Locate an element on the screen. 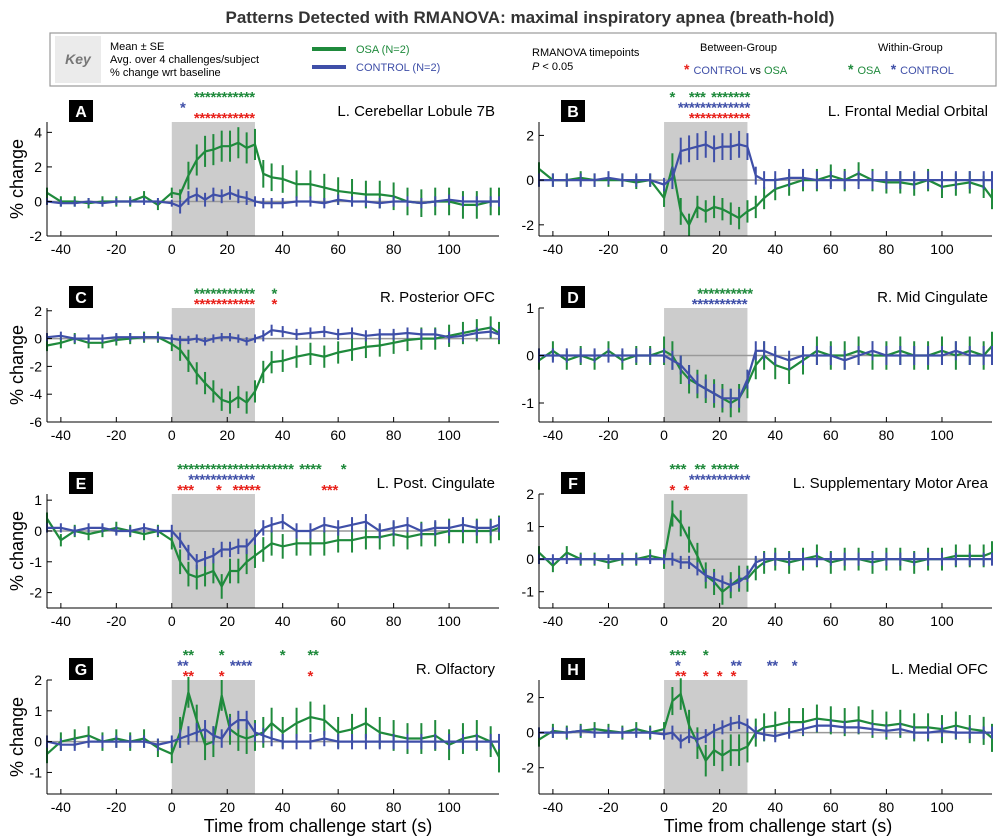  region-label: R. Posterior OFC is located at coordinates (437, 297).